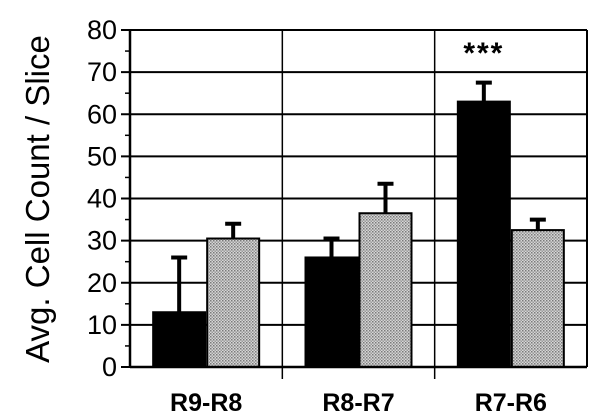 The height and width of the screenshot is (417, 590). I want to click on y-tick-label: 20, so click(102, 283).